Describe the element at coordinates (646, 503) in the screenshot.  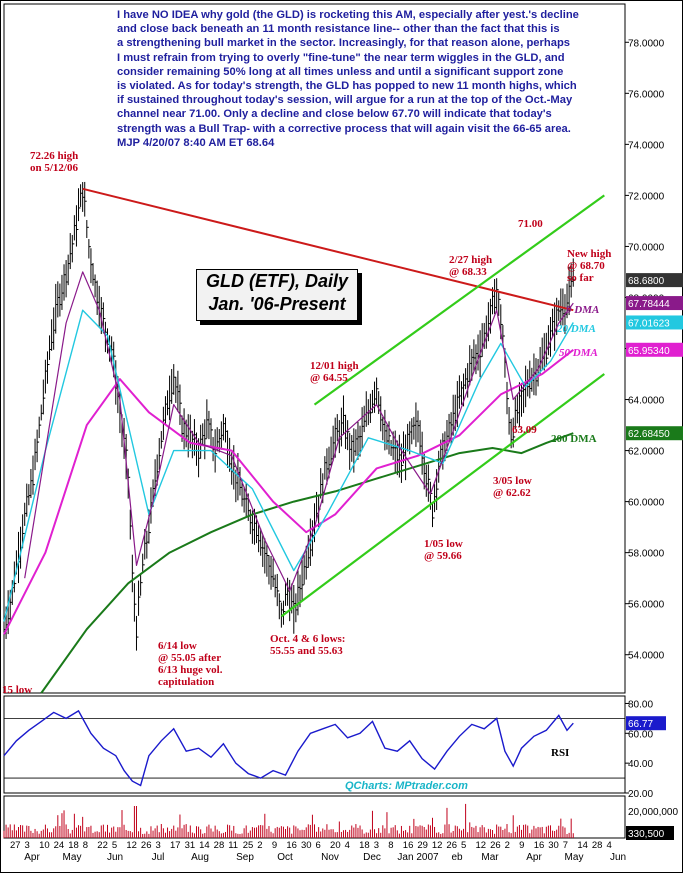
I see `price-tick-label: 60.0000` at that location.